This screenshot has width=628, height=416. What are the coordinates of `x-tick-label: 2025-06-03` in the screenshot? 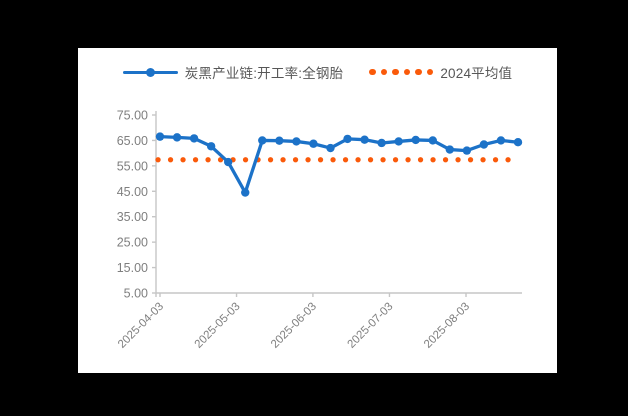 It's located at (294, 326).